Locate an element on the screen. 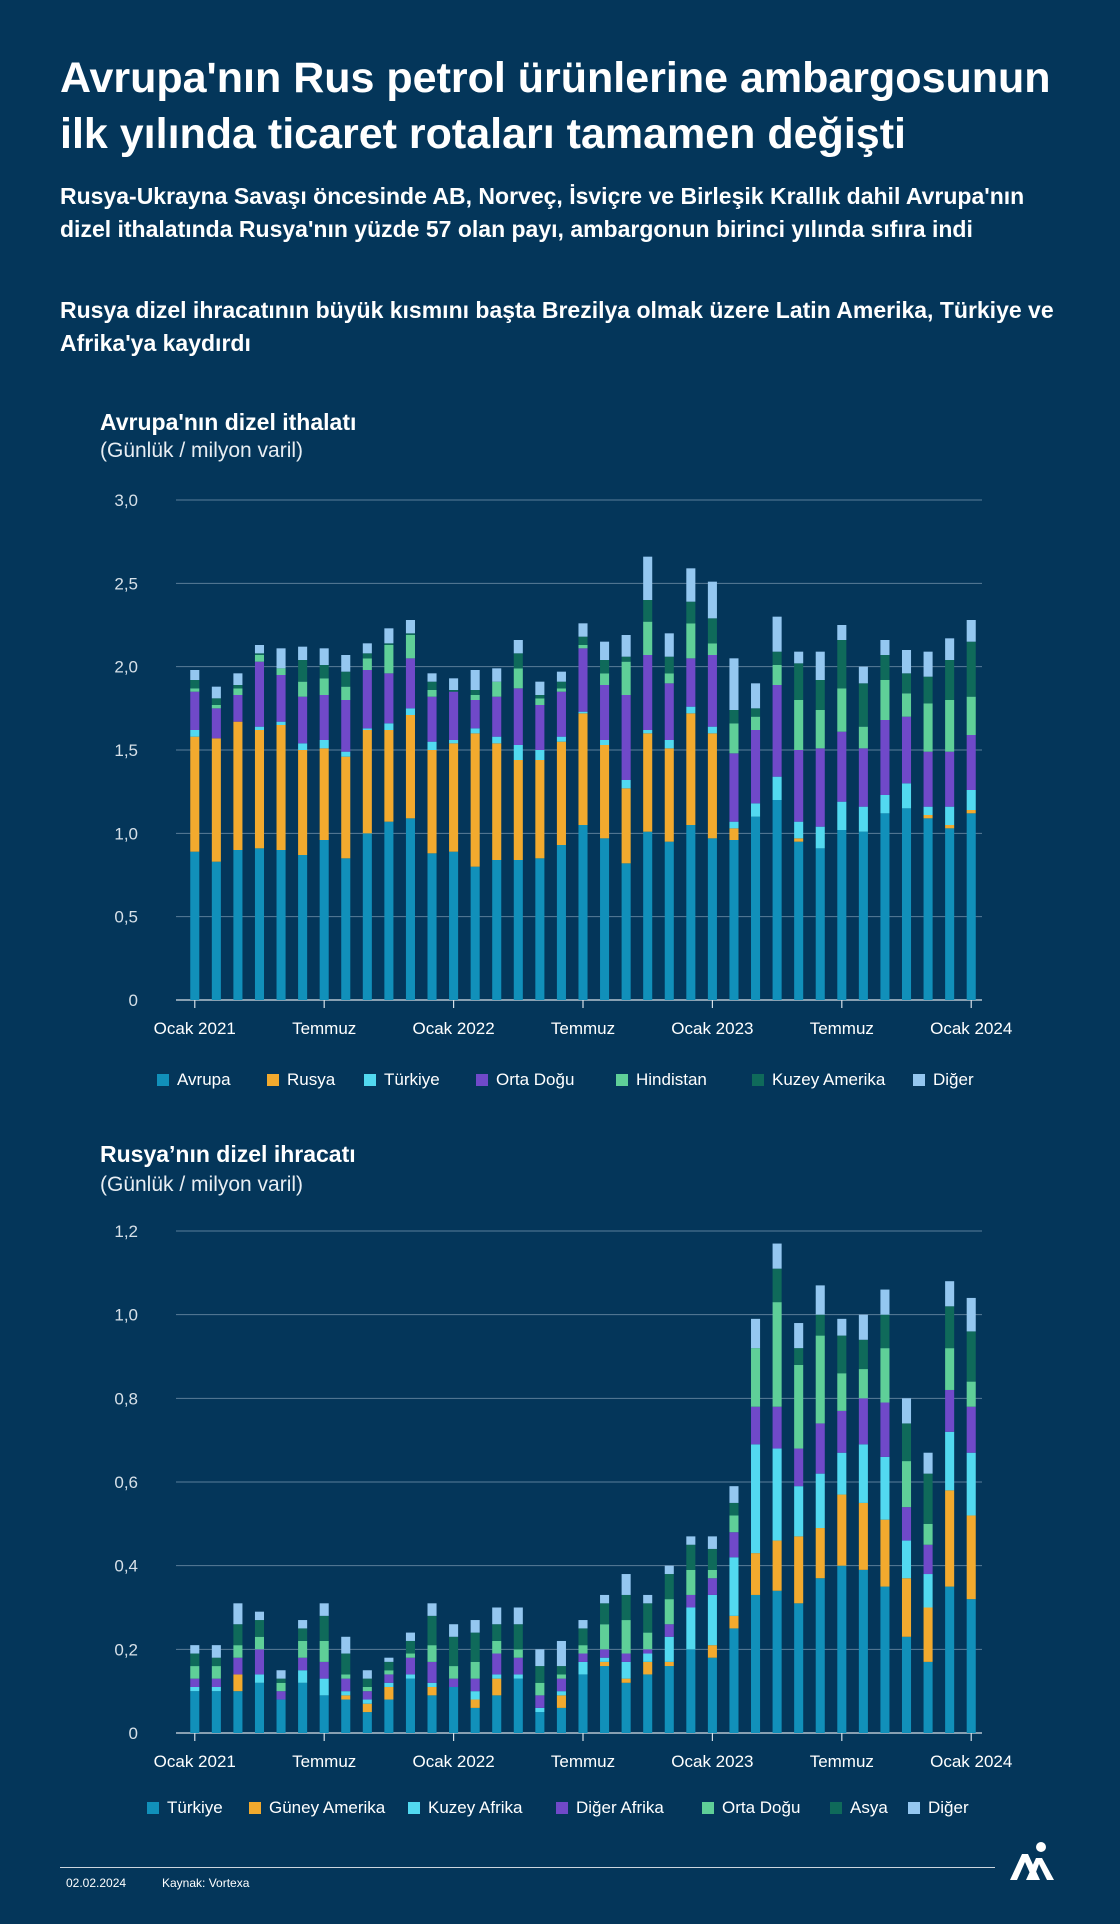 The height and width of the screenshot is (1924, 1120). footer-date: 02.02.2024 is located at coordinates (96, 1883).